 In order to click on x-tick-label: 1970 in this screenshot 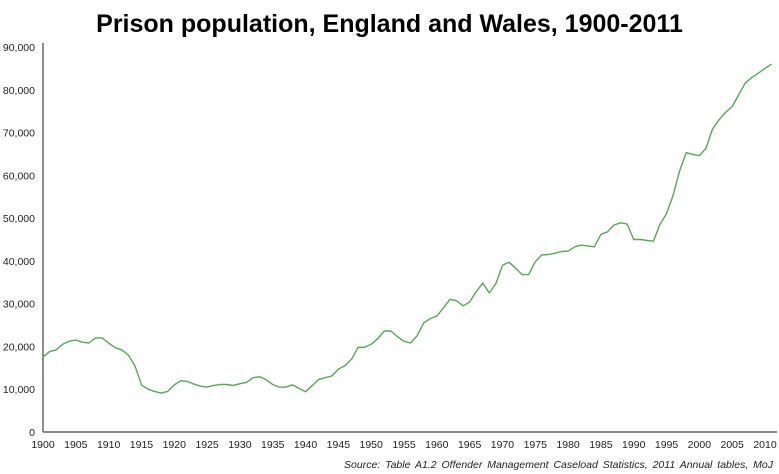, I will do `click(503, 445)`.